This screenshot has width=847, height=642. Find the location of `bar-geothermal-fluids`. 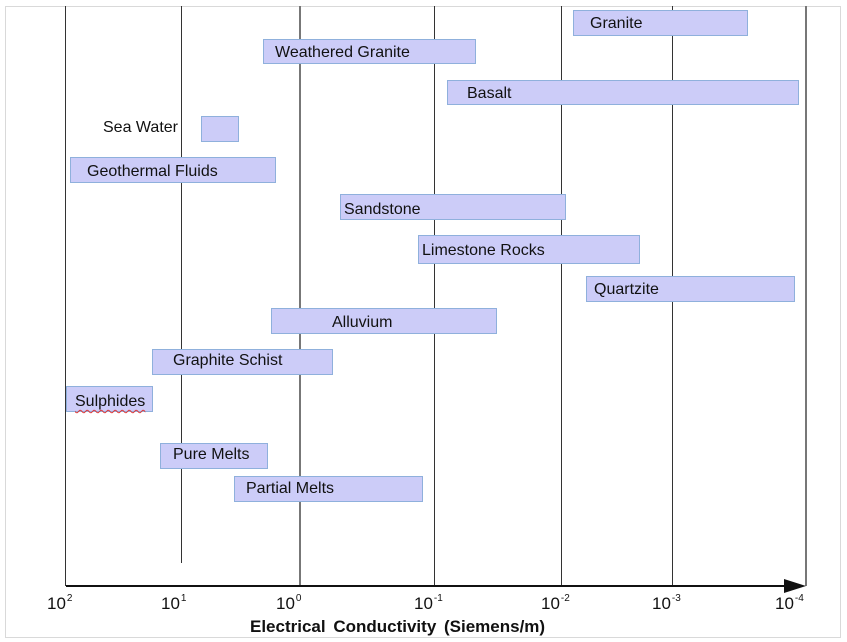

bar-geothermal-fluids is located at coordinates (173, 170).